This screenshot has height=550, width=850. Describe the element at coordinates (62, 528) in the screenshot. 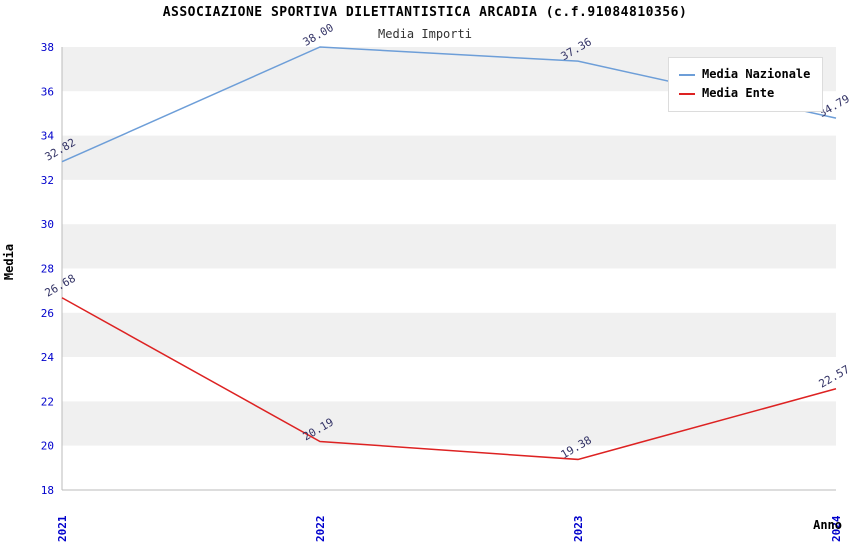

I see `x-tick-label: 2021` at that location.